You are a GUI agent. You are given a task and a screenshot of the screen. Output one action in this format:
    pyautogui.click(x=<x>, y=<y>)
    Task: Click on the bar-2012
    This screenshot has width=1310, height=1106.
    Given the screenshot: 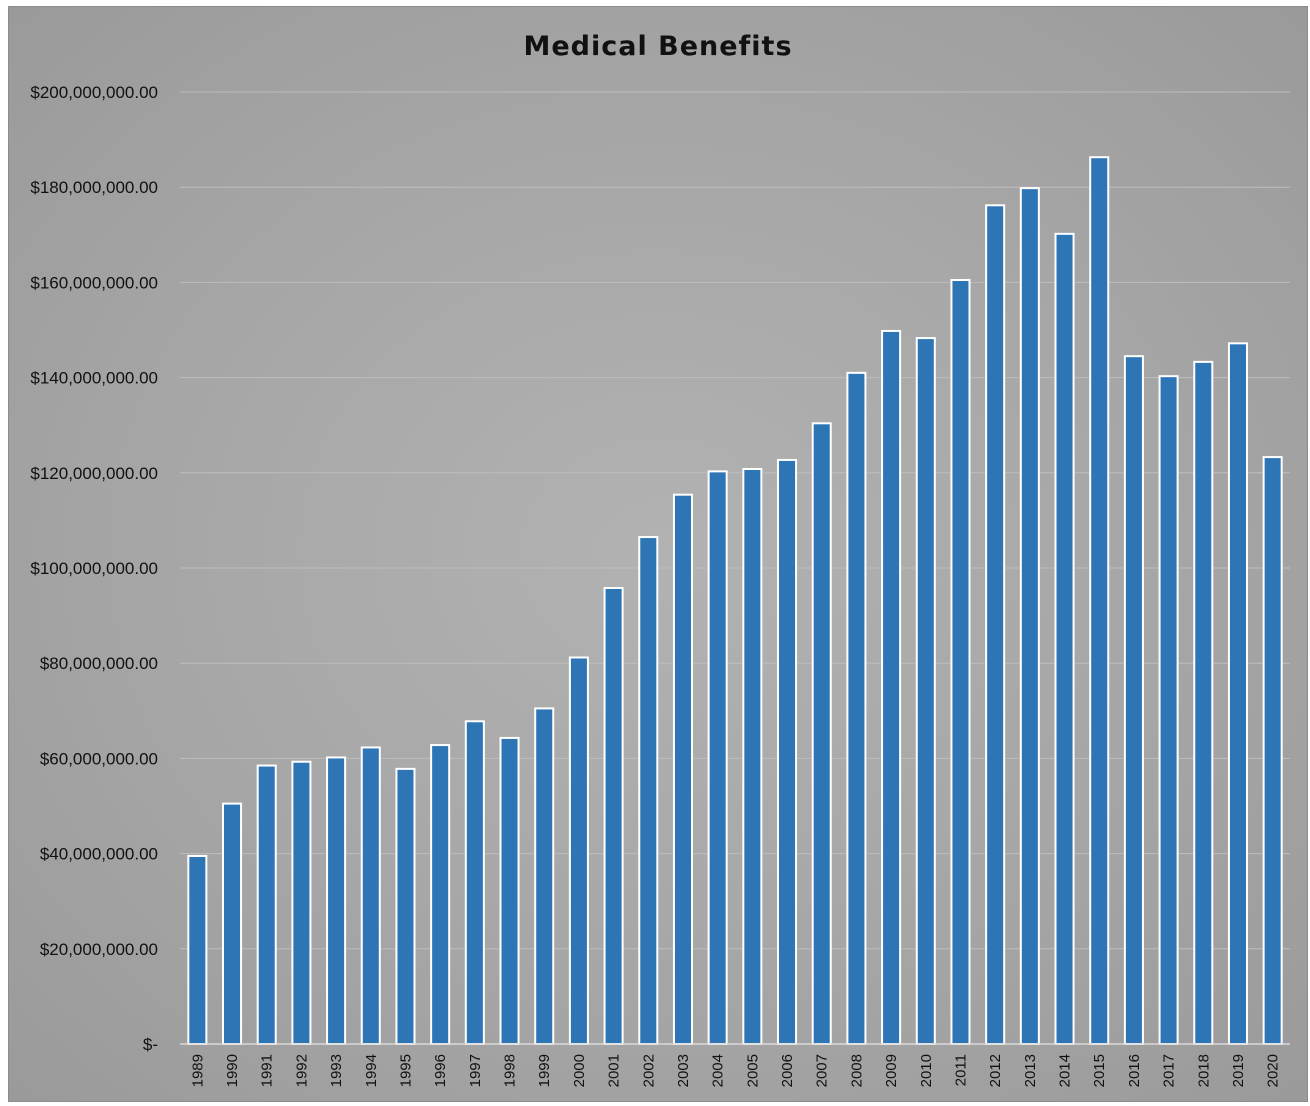 What is the action you would take?
    pyautogui.click(x=995, y=624)
    